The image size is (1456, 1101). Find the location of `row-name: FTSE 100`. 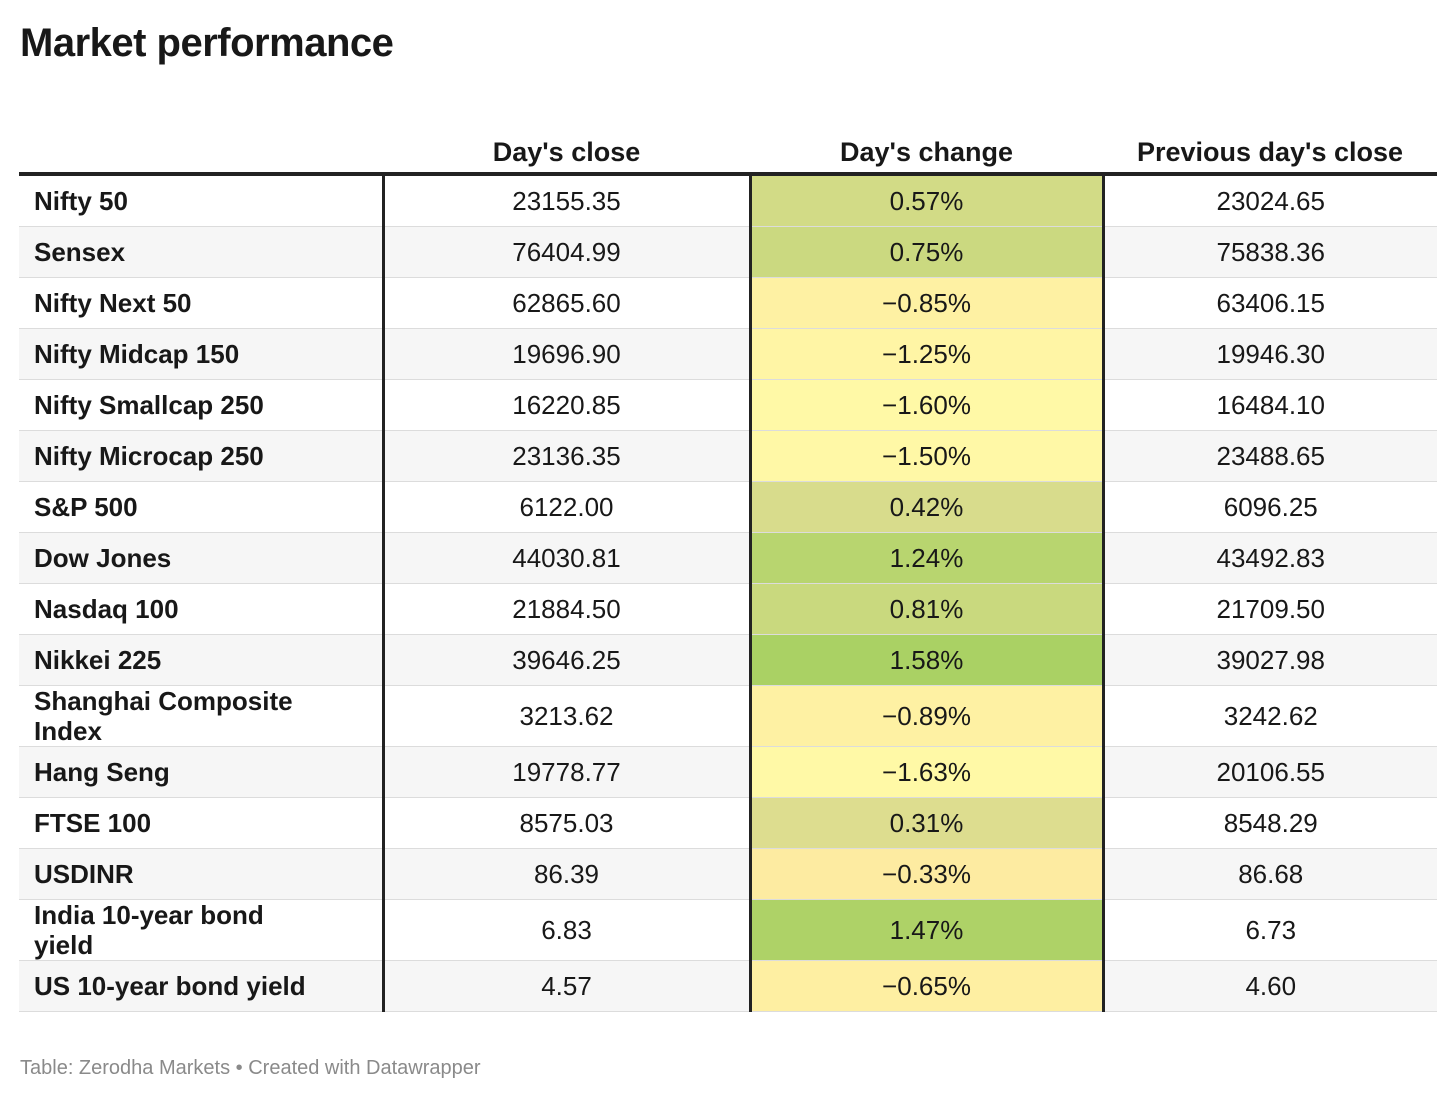

row-name: FTSE 100 is located at coordinates (202, 823).